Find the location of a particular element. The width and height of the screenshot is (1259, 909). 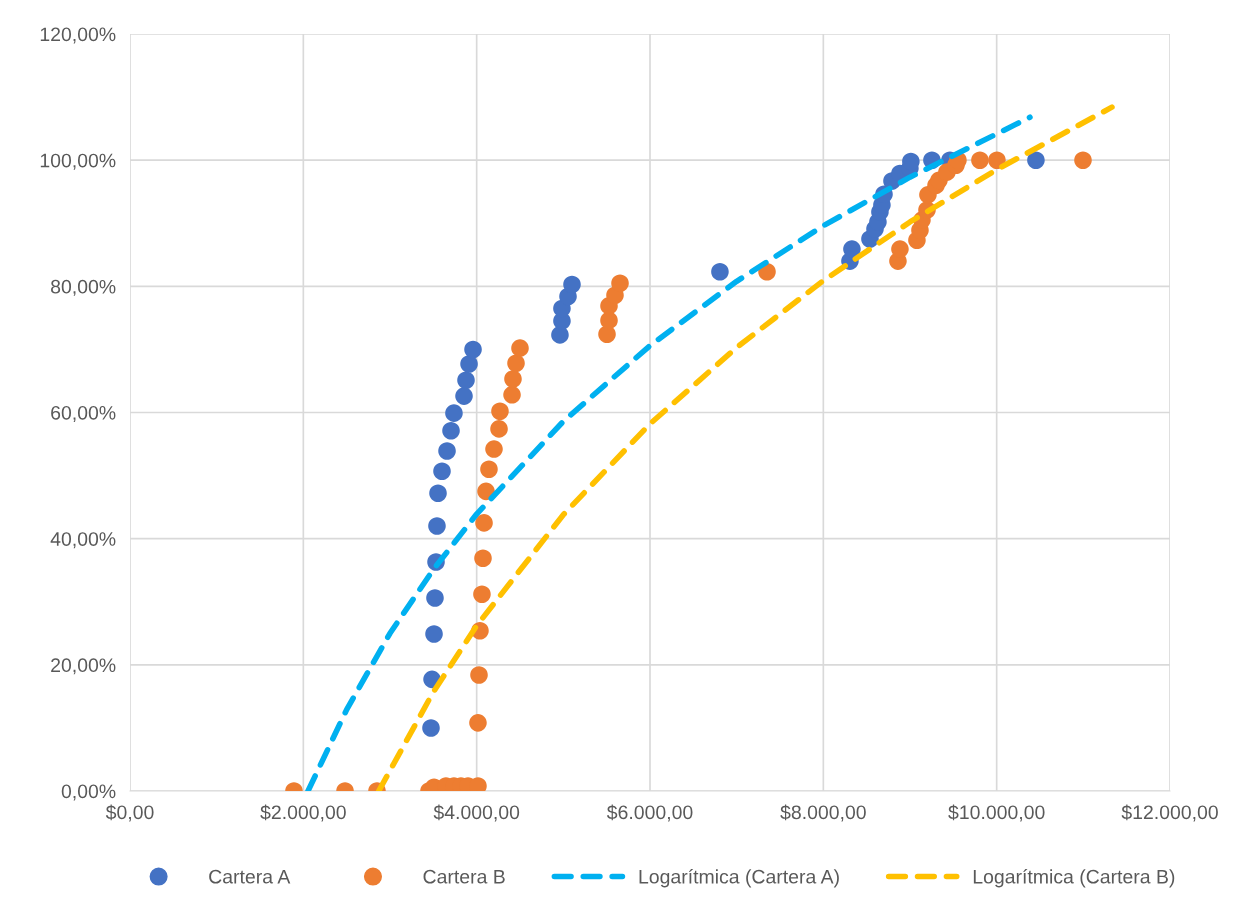

legend-label: Cartera B is located at coordinates (464, 876).